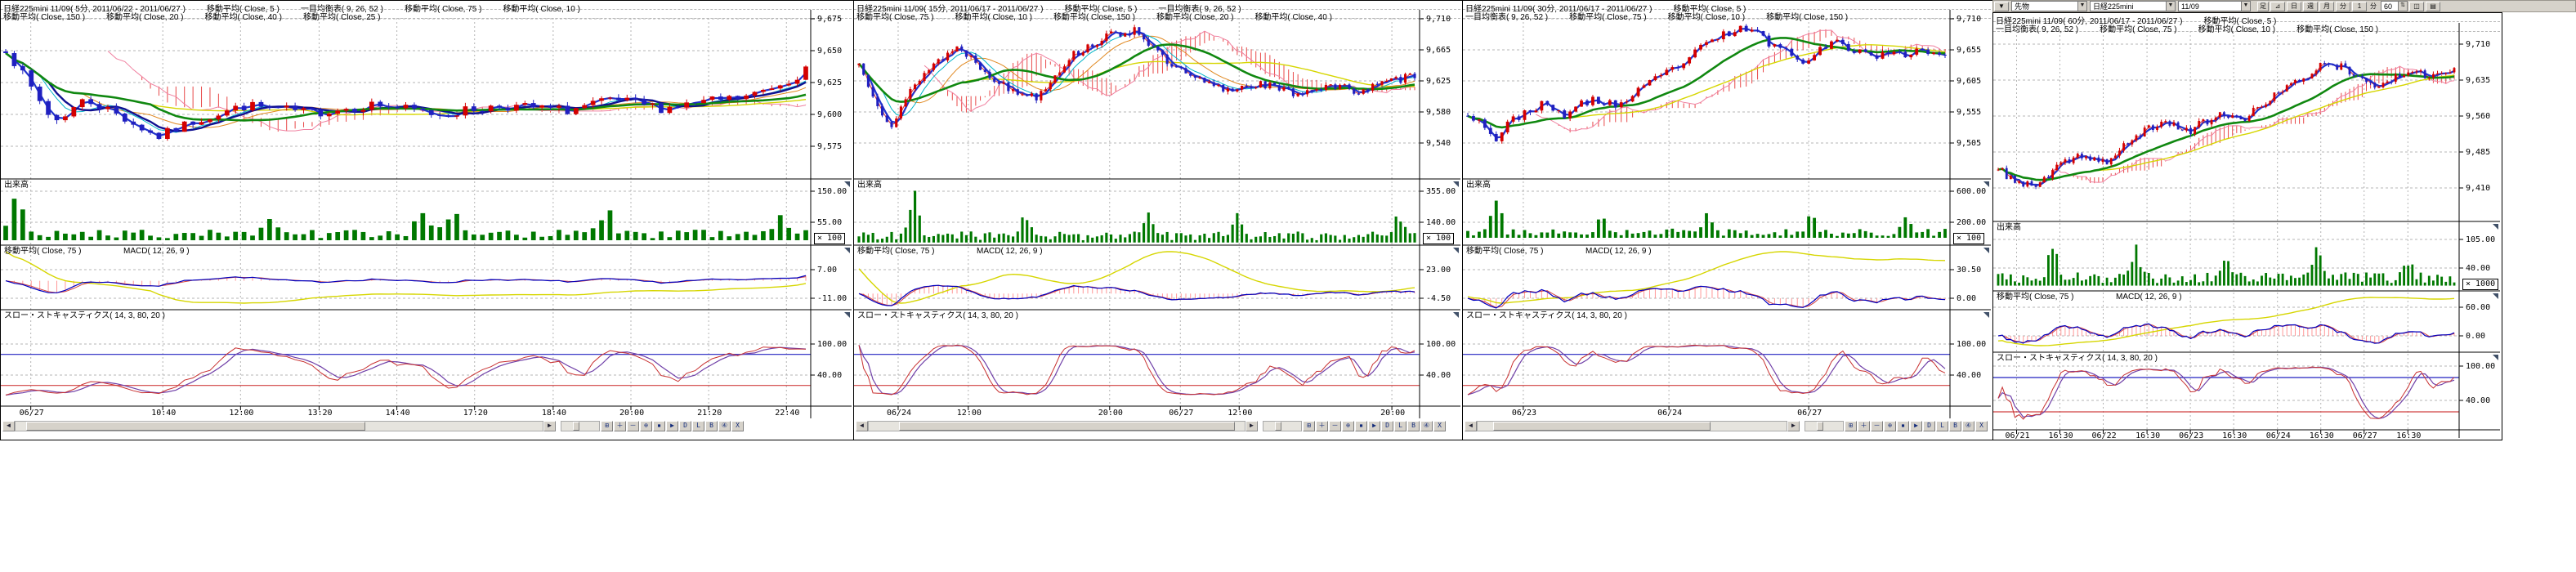 This screenshot has width=2576, height=572. What do you see at coordinates (2310, 6) in the screenshot?
I see `period-button-週: 週` at bounding box center [2310, 6].